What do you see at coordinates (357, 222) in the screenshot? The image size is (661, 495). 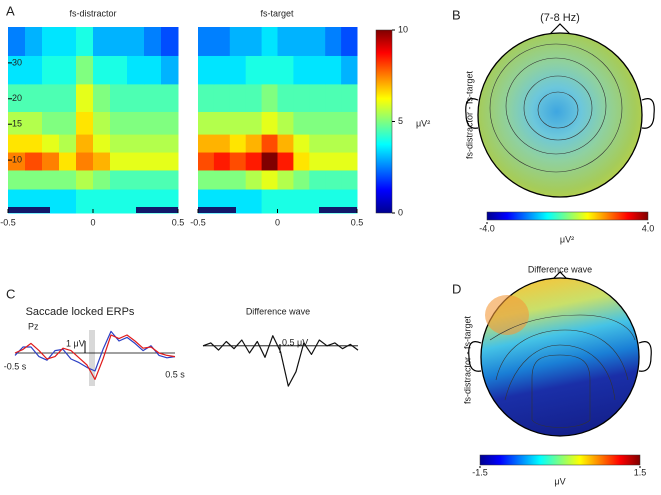 I see `x-tick-label: 0.5` at bounding box center [357, 222].